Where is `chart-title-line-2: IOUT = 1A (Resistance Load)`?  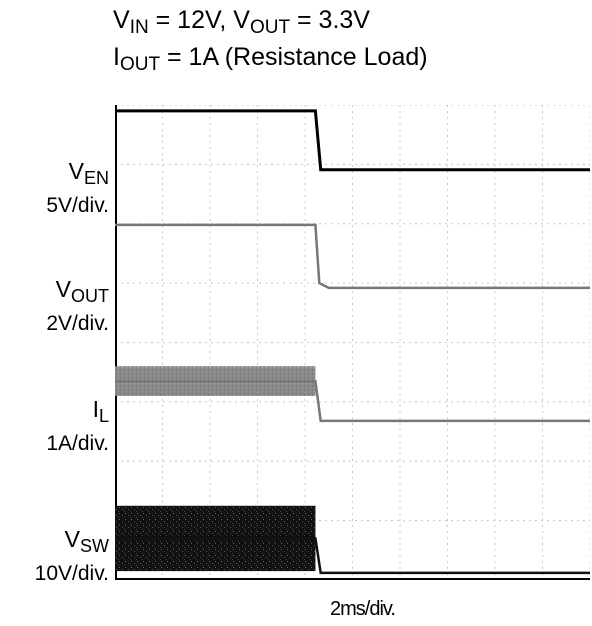
chart-title-line-2: IOUT = 1A (Resistance Load) is located at coordinates (270, 59).